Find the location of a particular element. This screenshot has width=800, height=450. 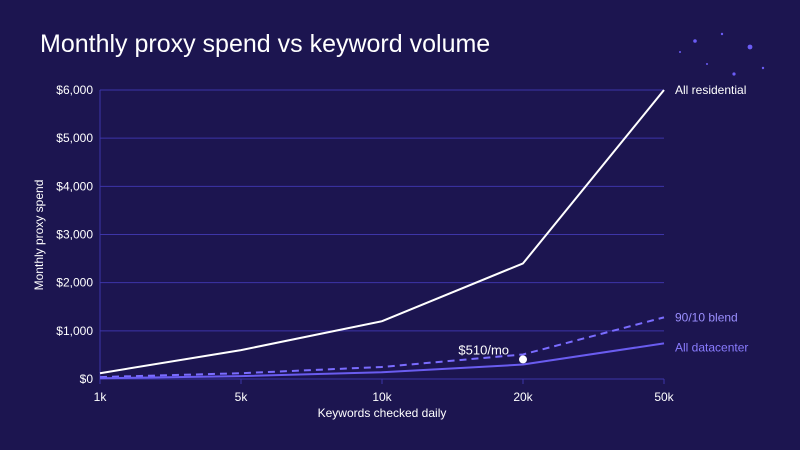

series-line-90-10-blend is located at coordinates (382, 347).